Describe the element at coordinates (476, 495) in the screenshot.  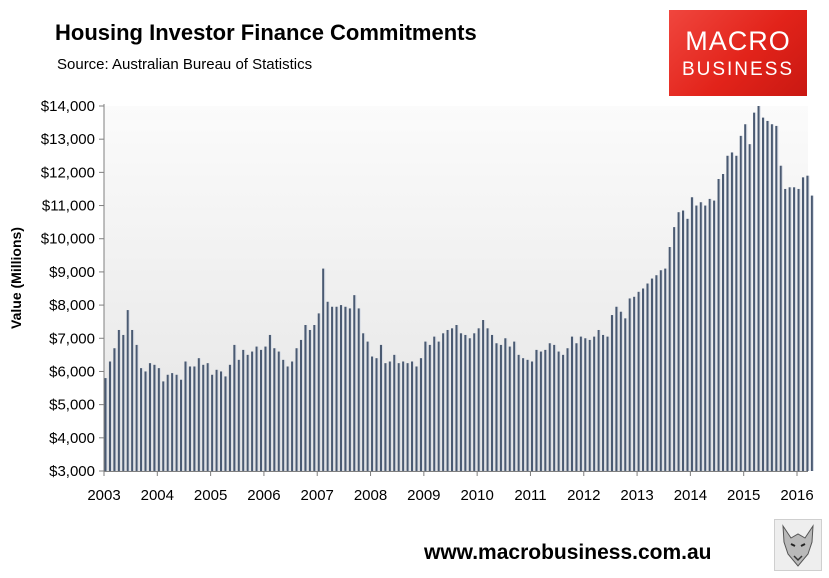
I see `x-tick-label: 2010` at that location.